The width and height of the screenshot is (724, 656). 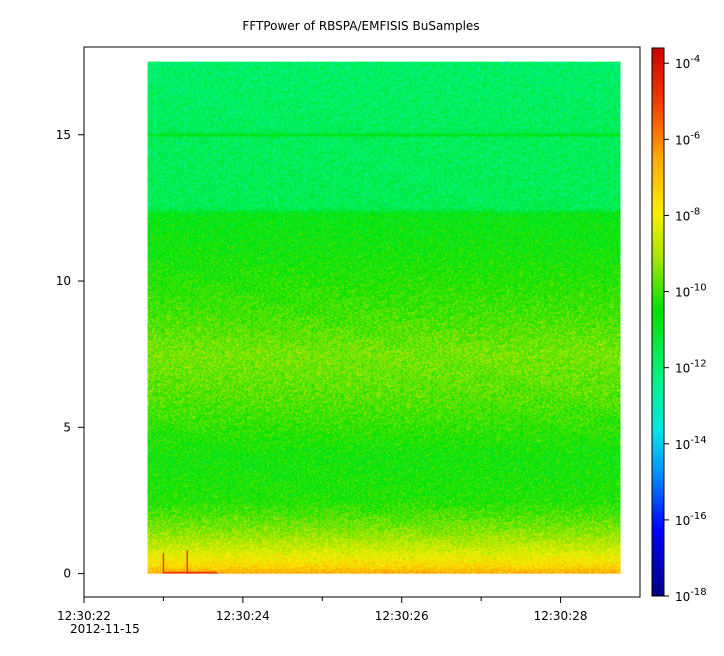 What do you see at coordinates (67, 427) in the screenshot?
I see `y-tick-label-1: 5` at bounding box center [67, 427].